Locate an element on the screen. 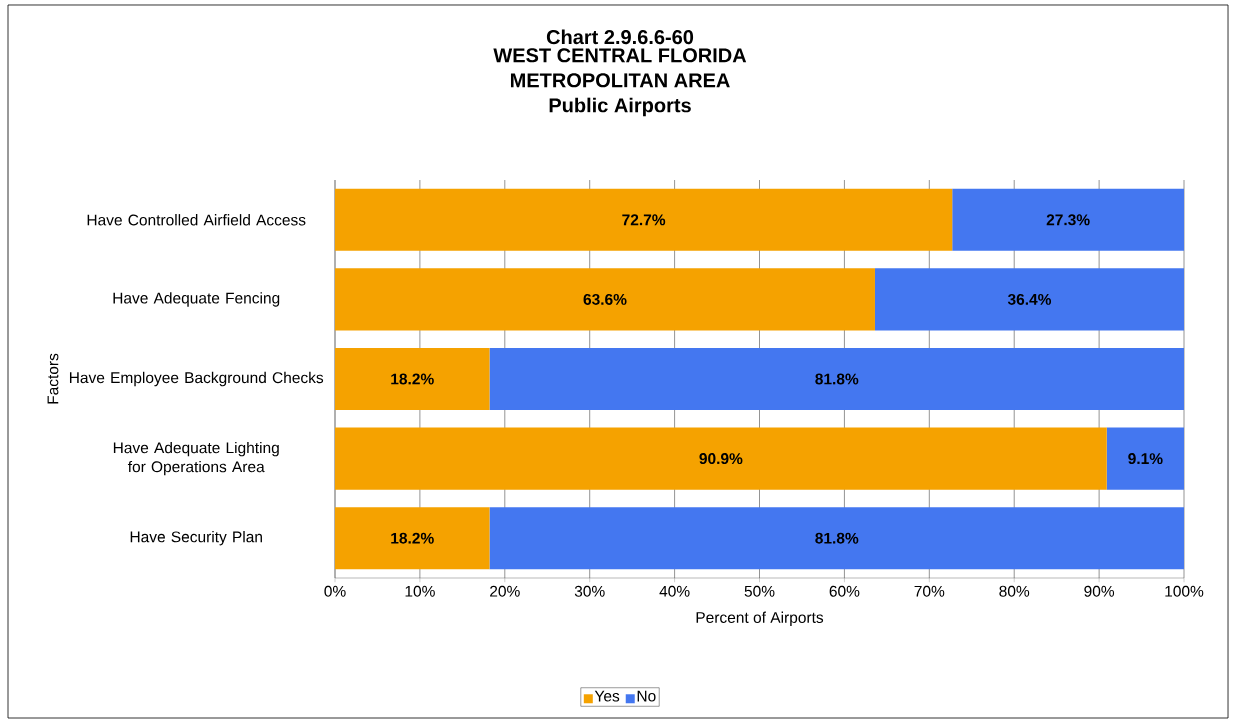 The width and height of the screenshot is (1236, 719). x-axis-title: Percent of Airports is located at coordinates (760, 619).